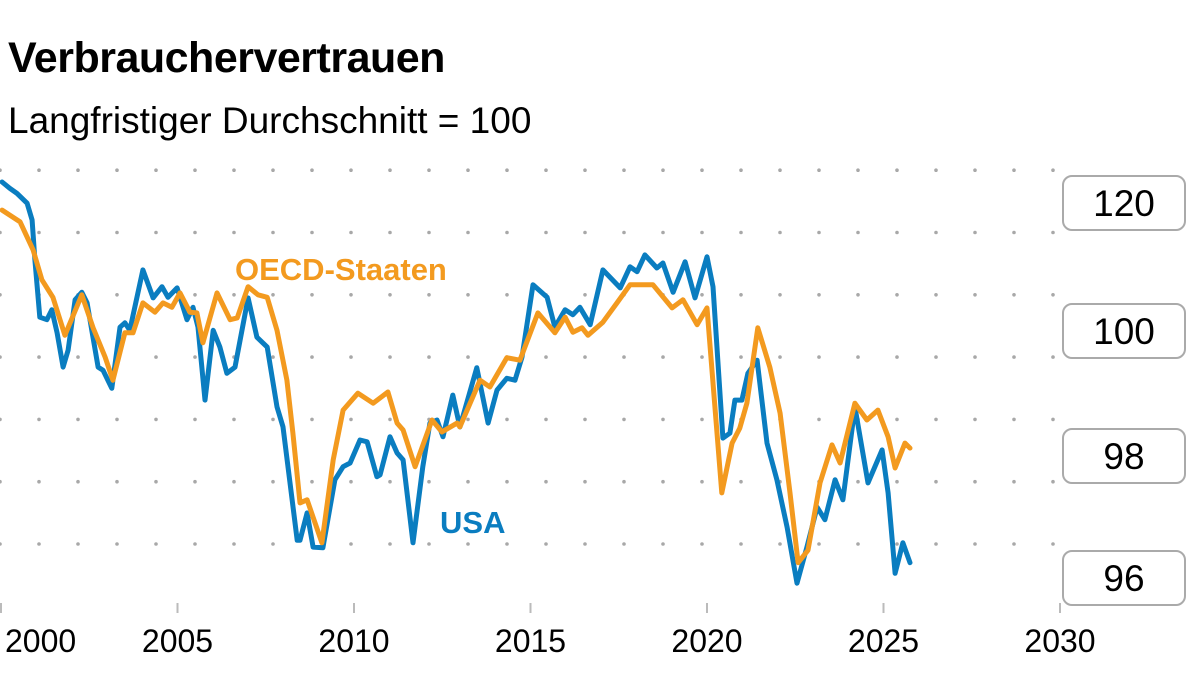 The image size is (1200, 688). I want to click on x-tick-label: 2020, so click(706, 641).